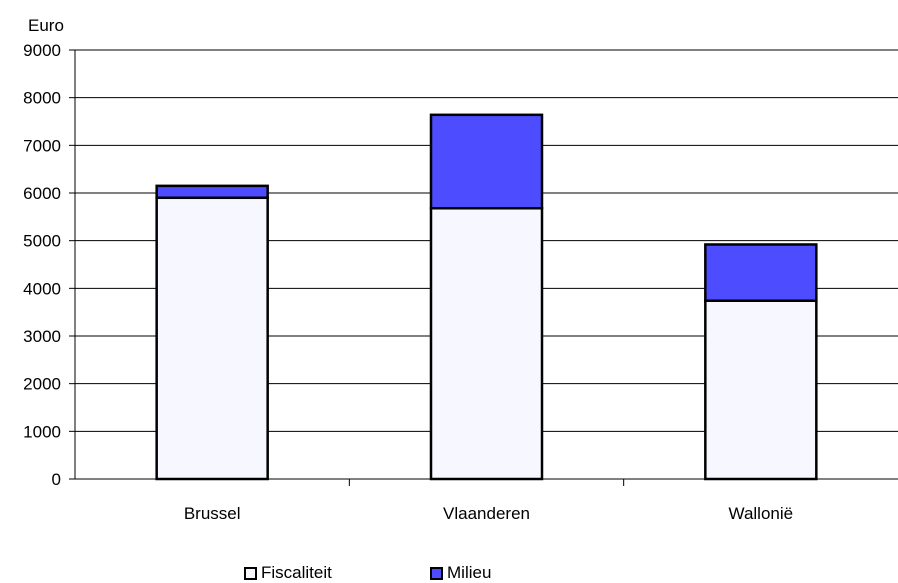  What do you see at coordinates (42, 145) in the screenshot?
I see `y-tick-label: 7000` at bounding box center [42, 145].